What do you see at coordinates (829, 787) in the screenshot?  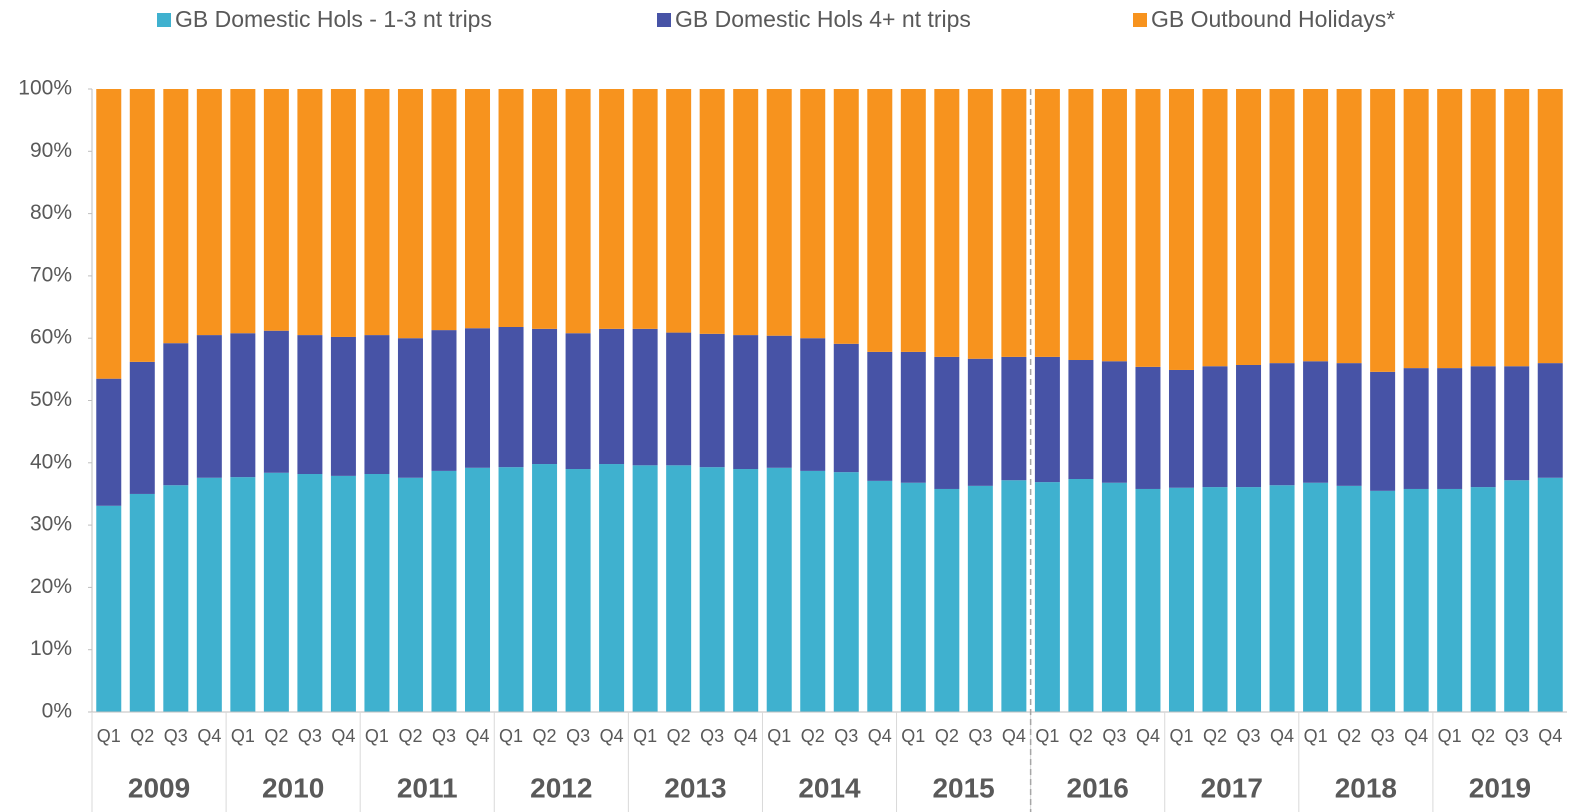 I see `year-label: 2014` at bounding box center [829, 787].